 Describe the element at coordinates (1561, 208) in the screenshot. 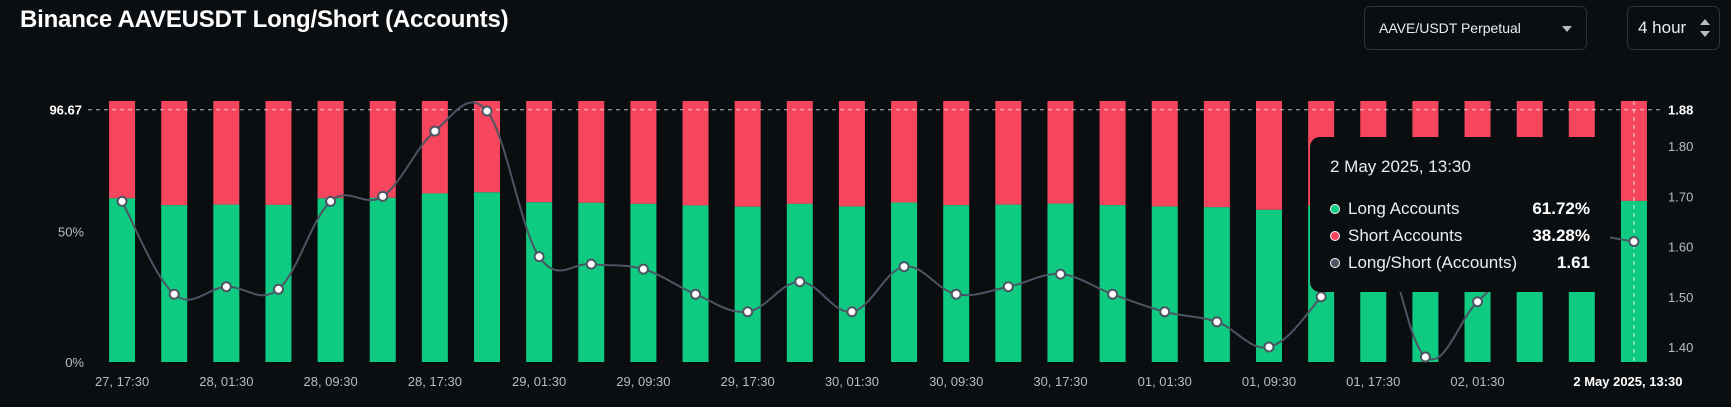

I see `tooltip-value: 61.72%` at that location.